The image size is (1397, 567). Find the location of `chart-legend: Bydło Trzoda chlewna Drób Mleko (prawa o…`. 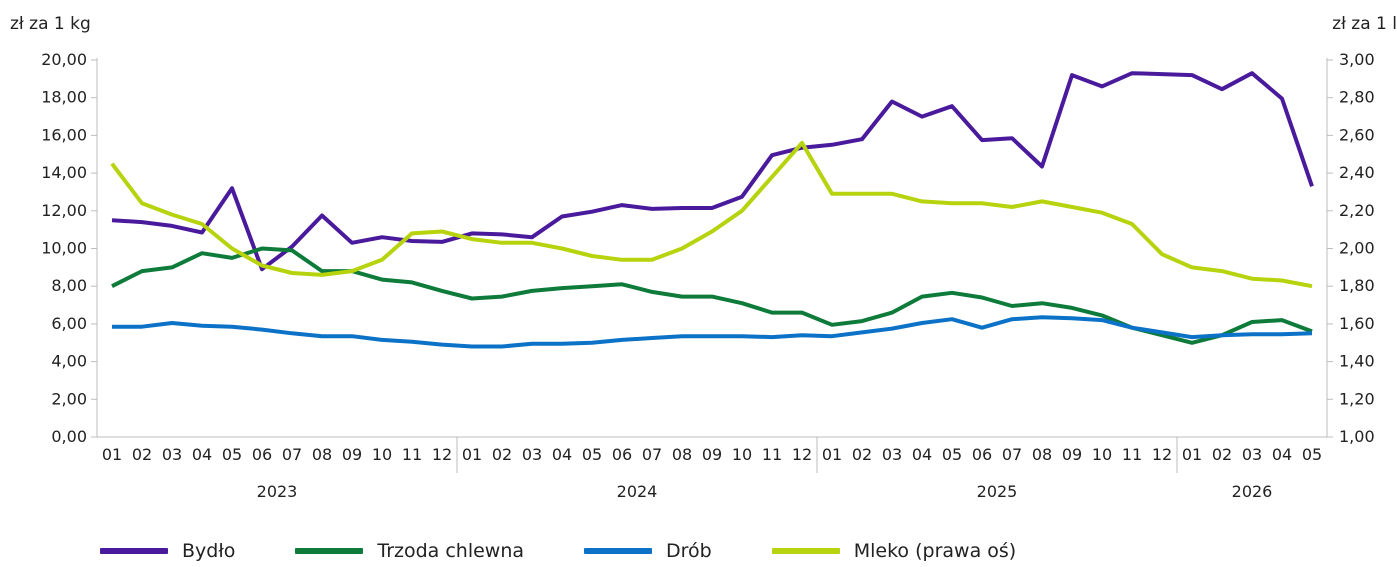

chart-legend: Bydło Trzoda chlewna Drób Mleko (prawa o… is located at coordinates (588, 551).